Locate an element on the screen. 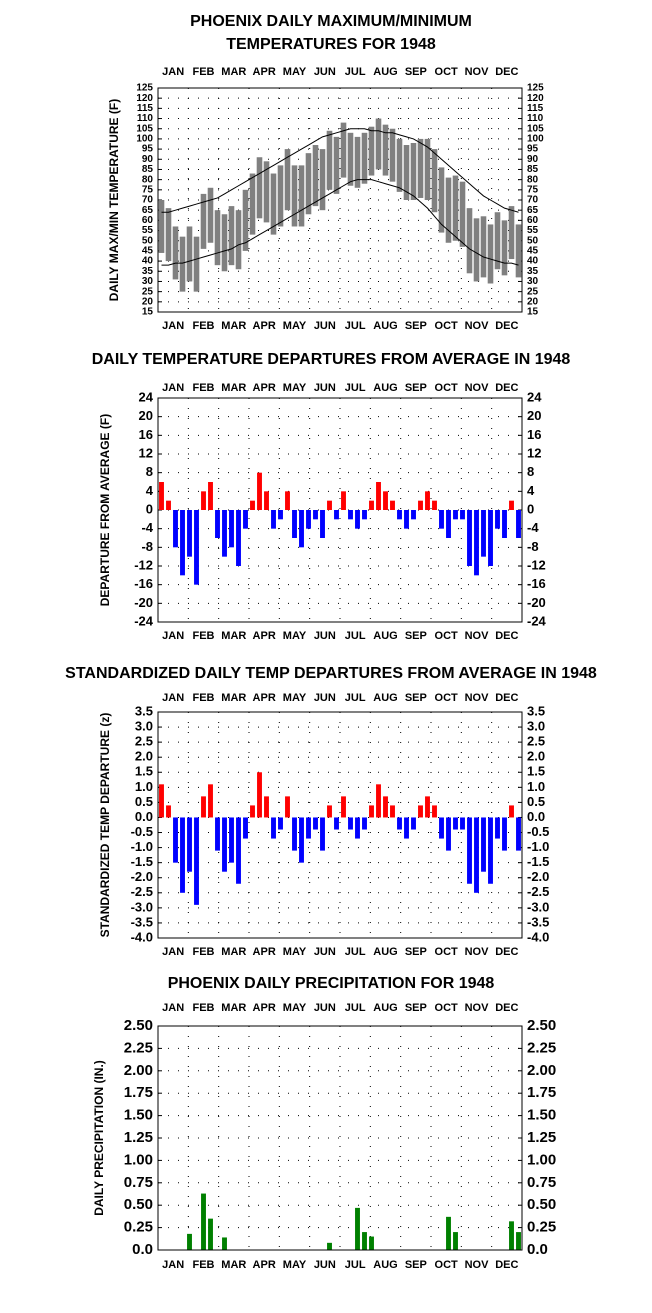 The height and width of the screenshot is (1313, 652). y-tick-label: 105 is located at coordinates (144, 128).